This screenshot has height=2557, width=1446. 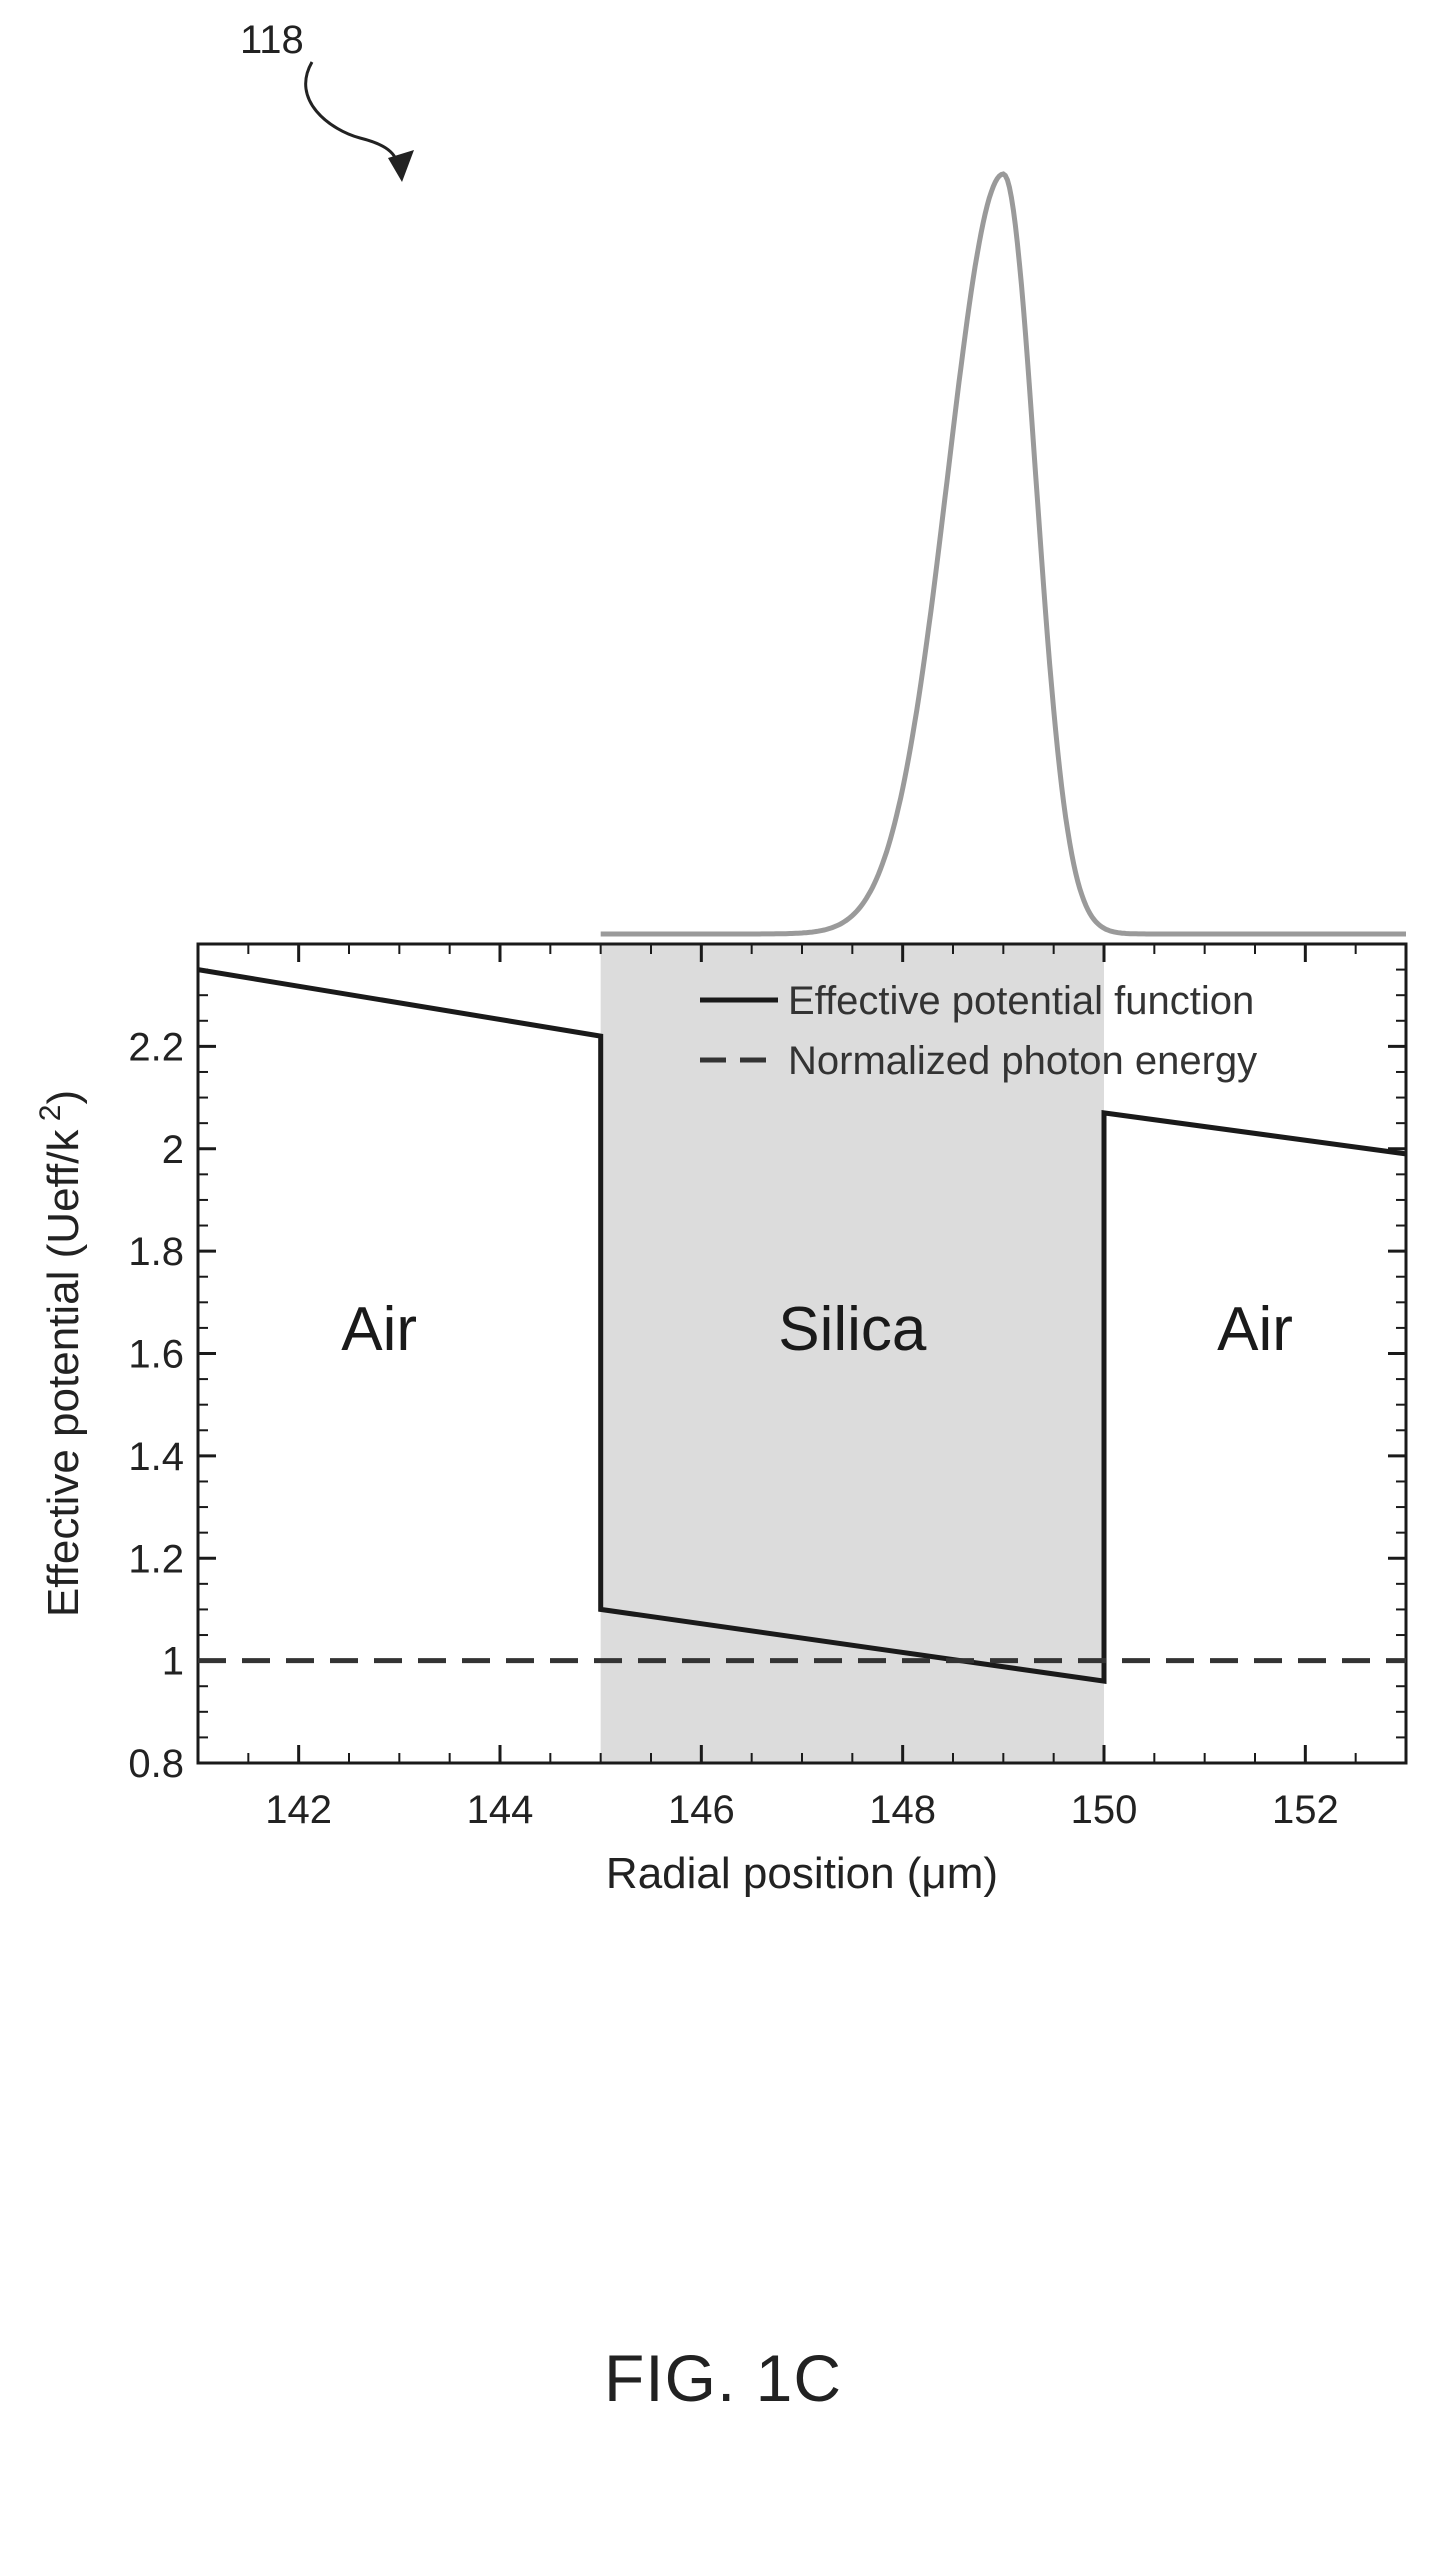 I want to click on silica-region-shading, so click(x=852, y=1353).